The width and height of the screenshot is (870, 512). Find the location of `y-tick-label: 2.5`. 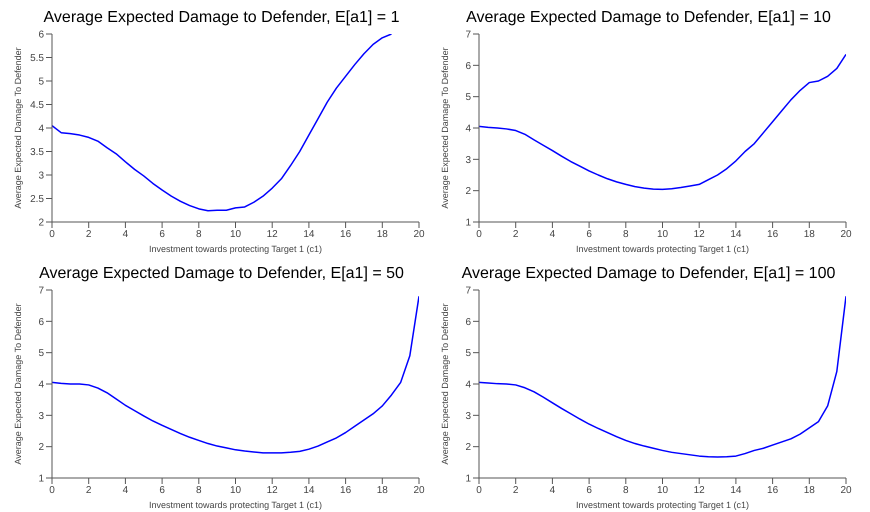

y-tick-label: 2.5 is located at coordinates (37, 200).